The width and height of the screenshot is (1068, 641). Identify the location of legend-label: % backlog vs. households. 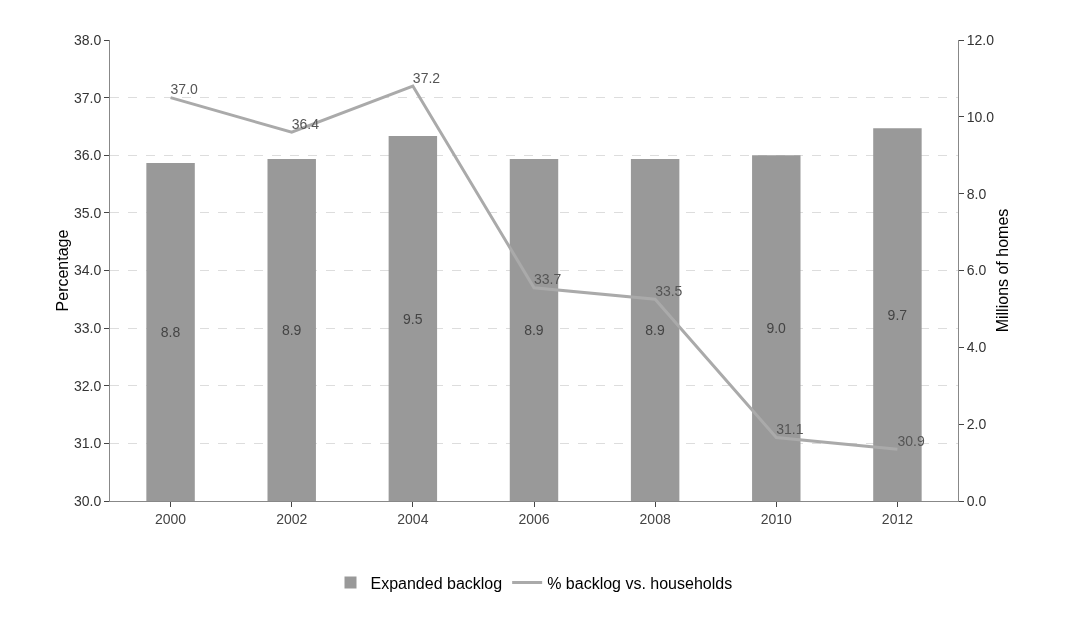
(640, 583).